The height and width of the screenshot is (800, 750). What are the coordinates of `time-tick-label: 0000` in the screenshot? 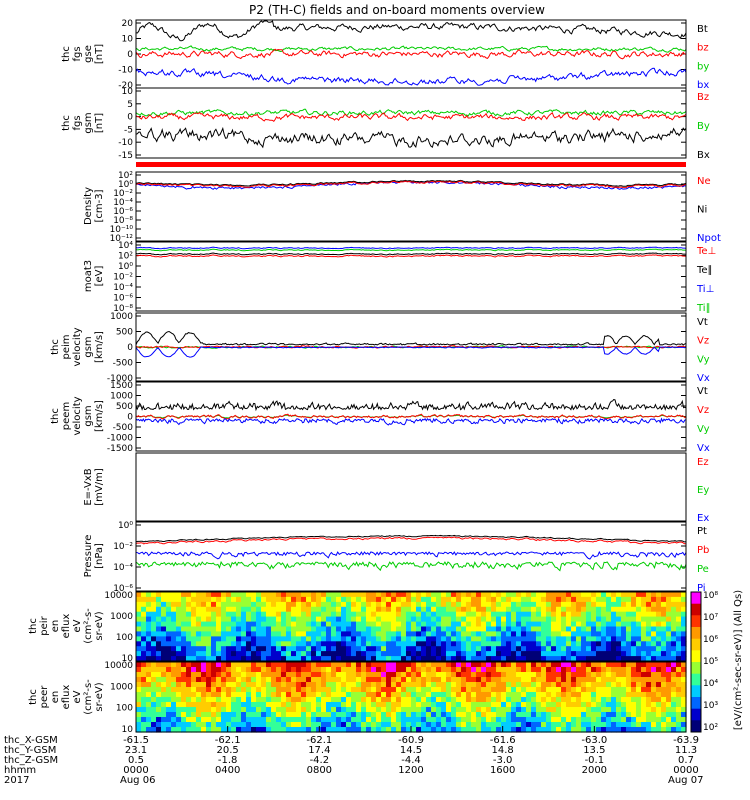 It's located at (135, 770).